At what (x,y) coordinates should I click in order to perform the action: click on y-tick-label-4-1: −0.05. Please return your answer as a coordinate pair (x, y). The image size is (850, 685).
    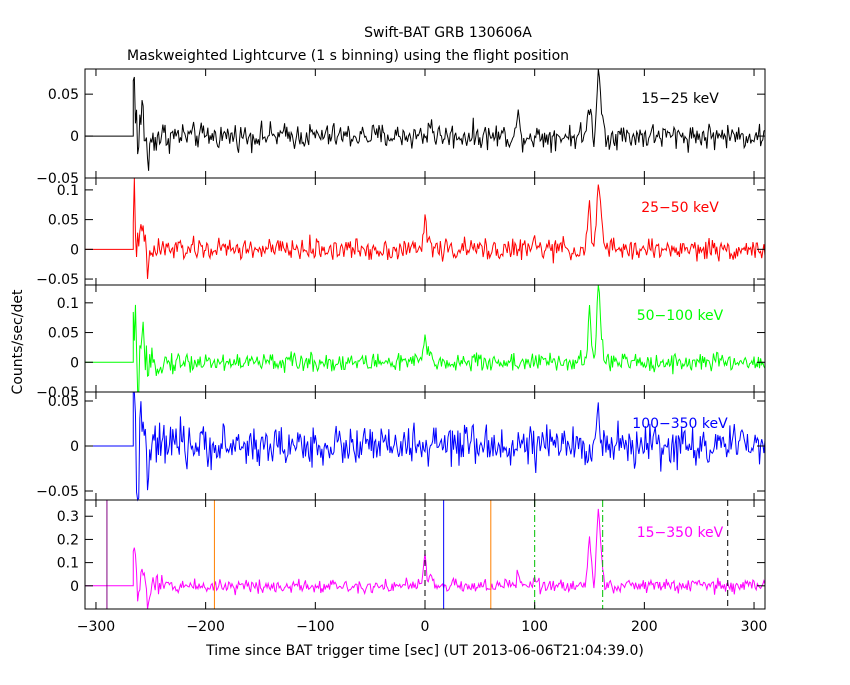
    Looking at the image, I should click on (57, 492).